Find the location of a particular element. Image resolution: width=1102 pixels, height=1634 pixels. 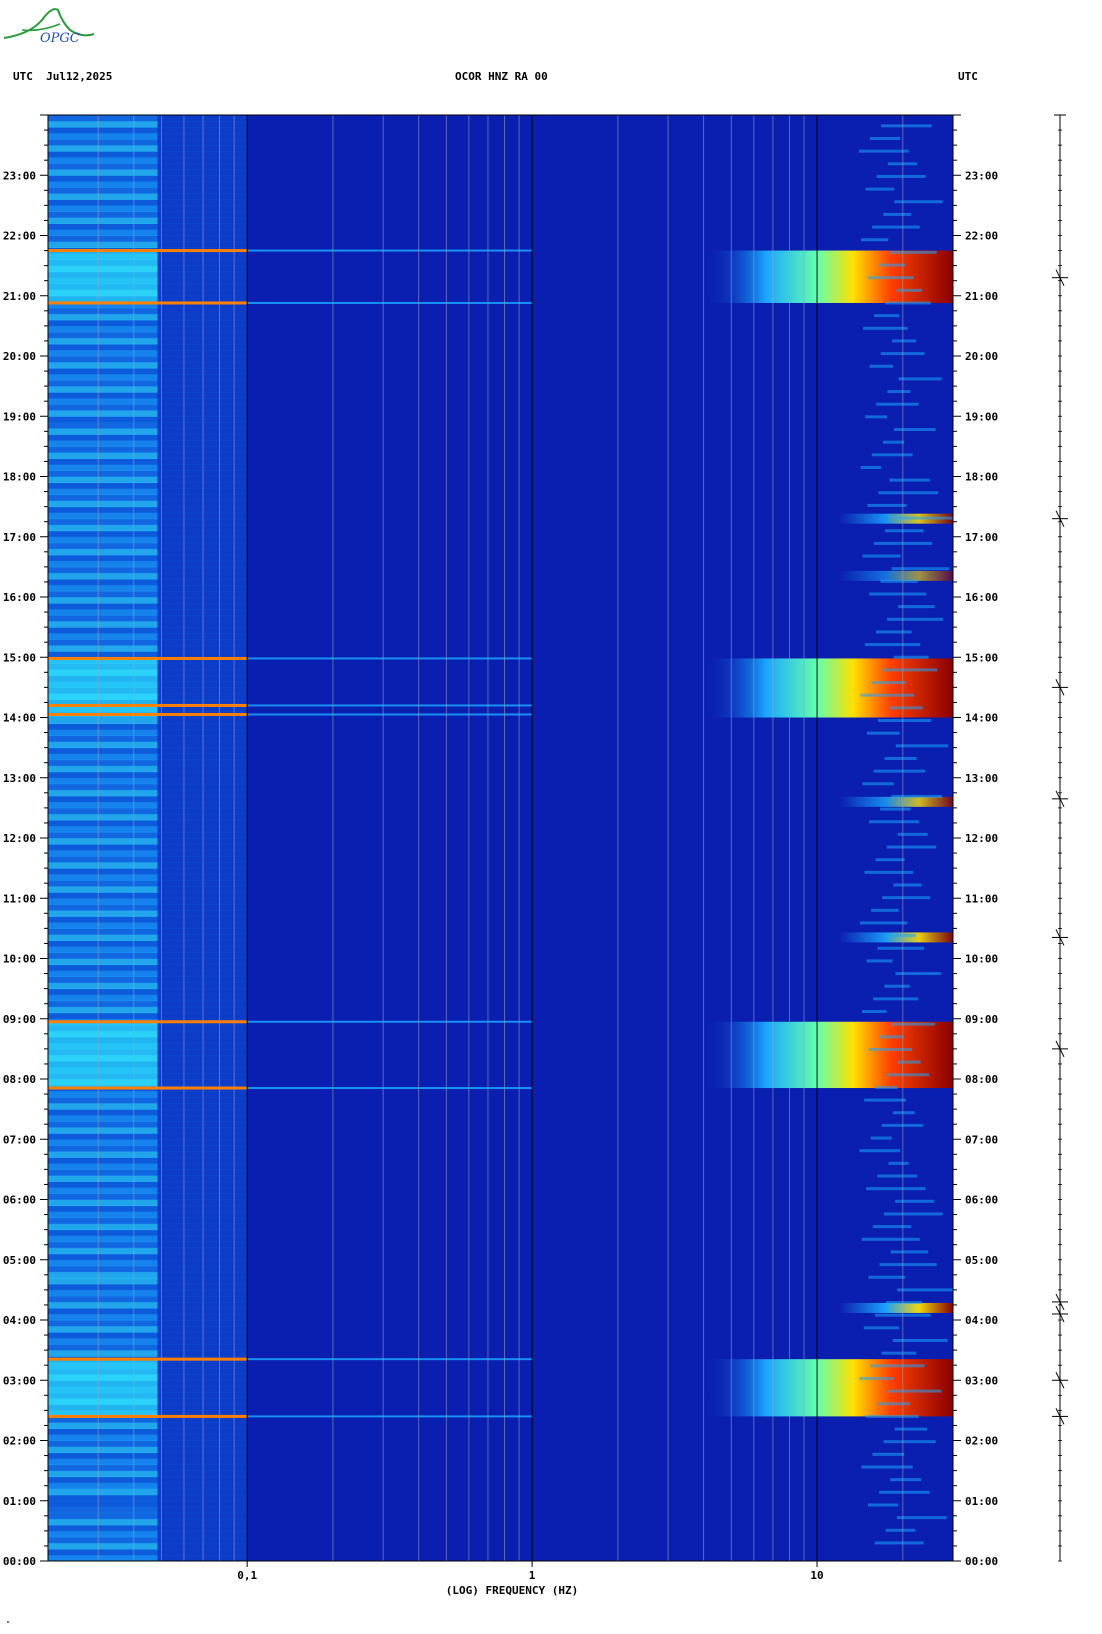

y-tick-label: 03:00 is located at coordinates (19, 1380).